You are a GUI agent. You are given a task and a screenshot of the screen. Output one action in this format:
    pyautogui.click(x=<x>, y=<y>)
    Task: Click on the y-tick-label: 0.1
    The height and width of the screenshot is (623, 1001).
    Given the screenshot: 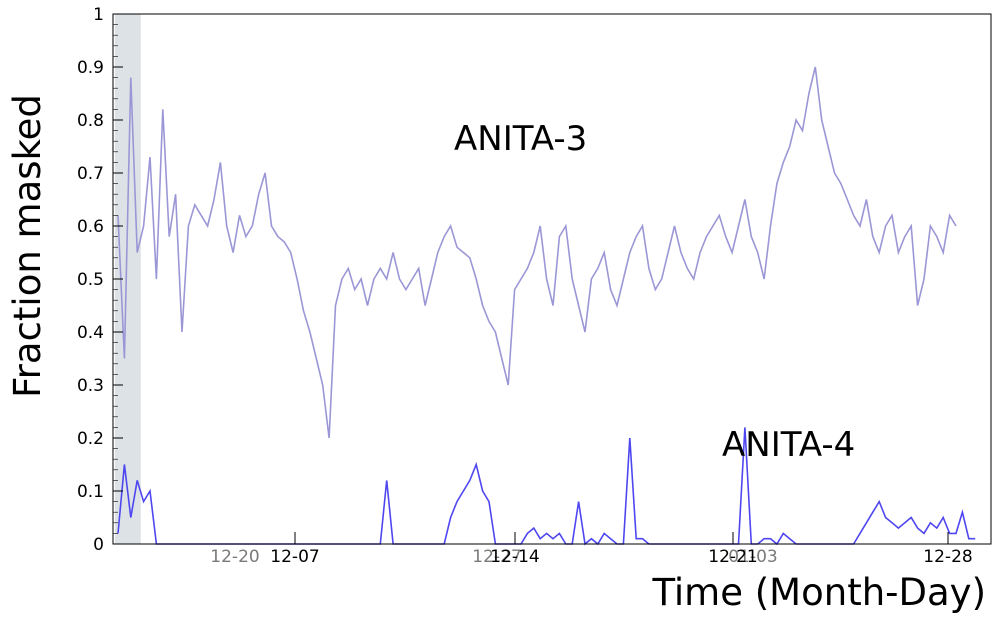 What is the action you would take?
    pyautogui.click(x=90, y=492)
    